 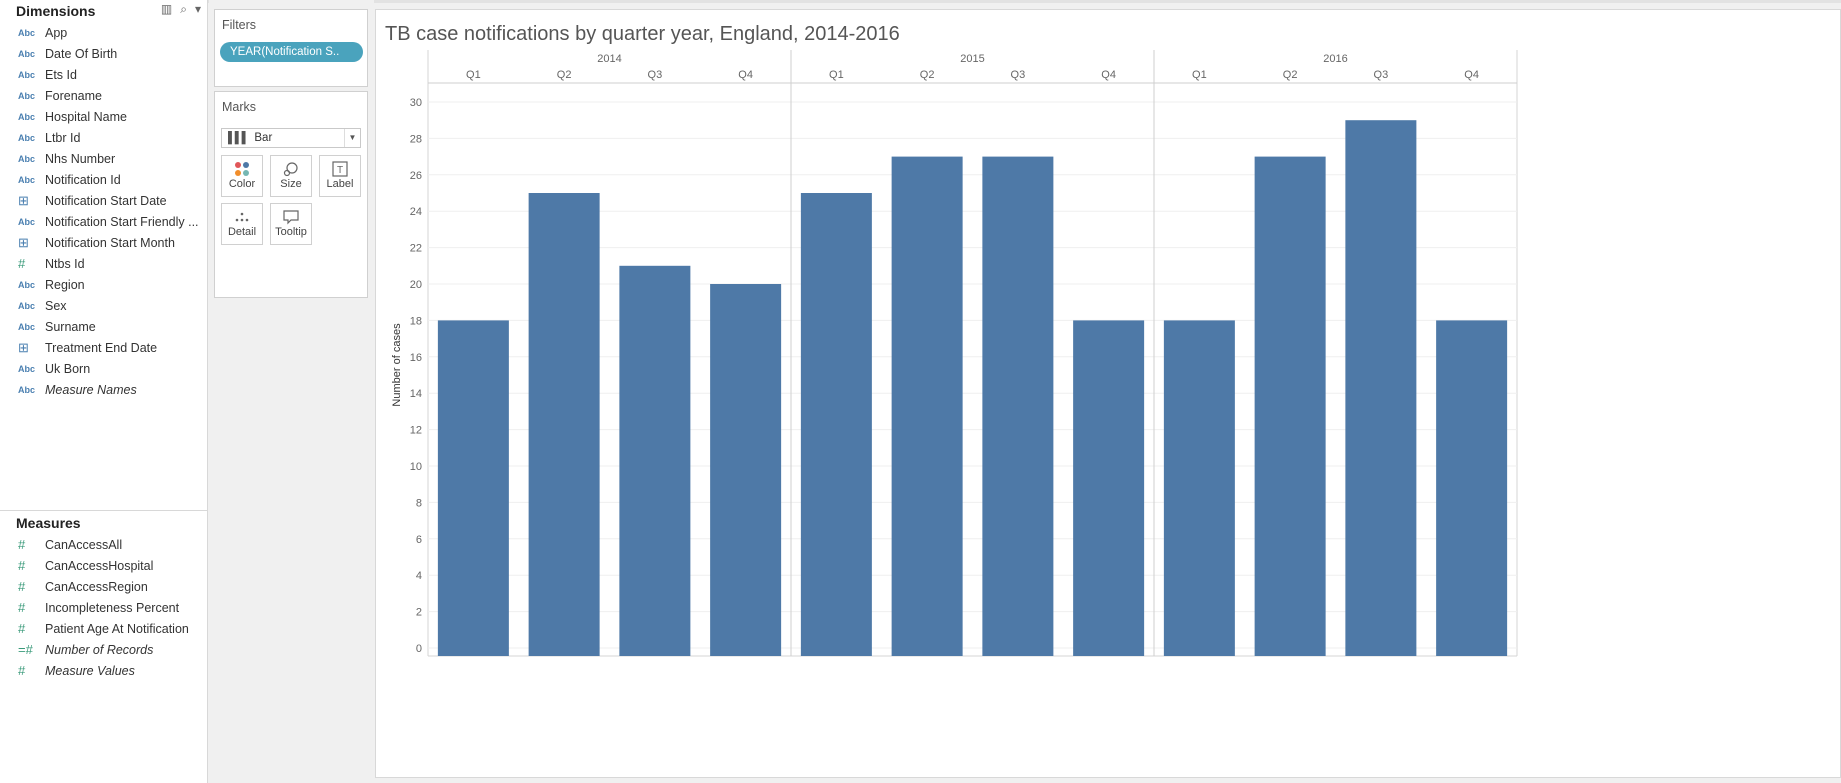 I want to click on field-label: Treatment End Date, so click(x=101, y=347).